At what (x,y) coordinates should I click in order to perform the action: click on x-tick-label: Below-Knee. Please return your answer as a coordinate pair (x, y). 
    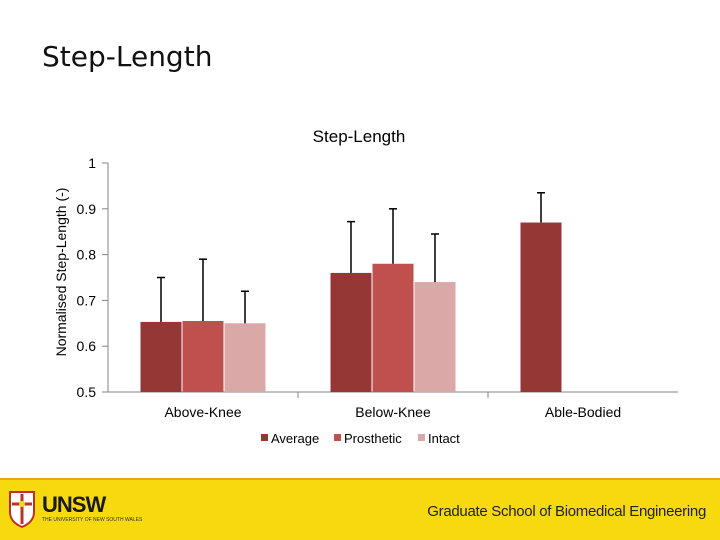
    Looking at the image, I should click on (393, 412).